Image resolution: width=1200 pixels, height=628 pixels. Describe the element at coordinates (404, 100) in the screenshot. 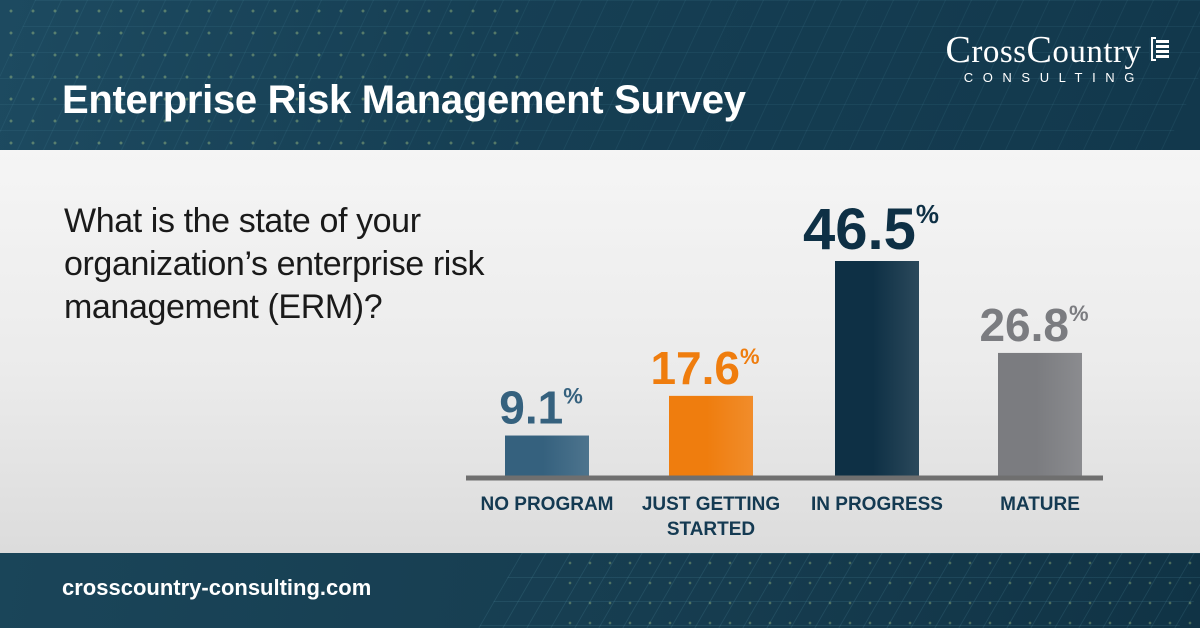

I see `page-title: Enterprise Risk Management Survey` at that location.